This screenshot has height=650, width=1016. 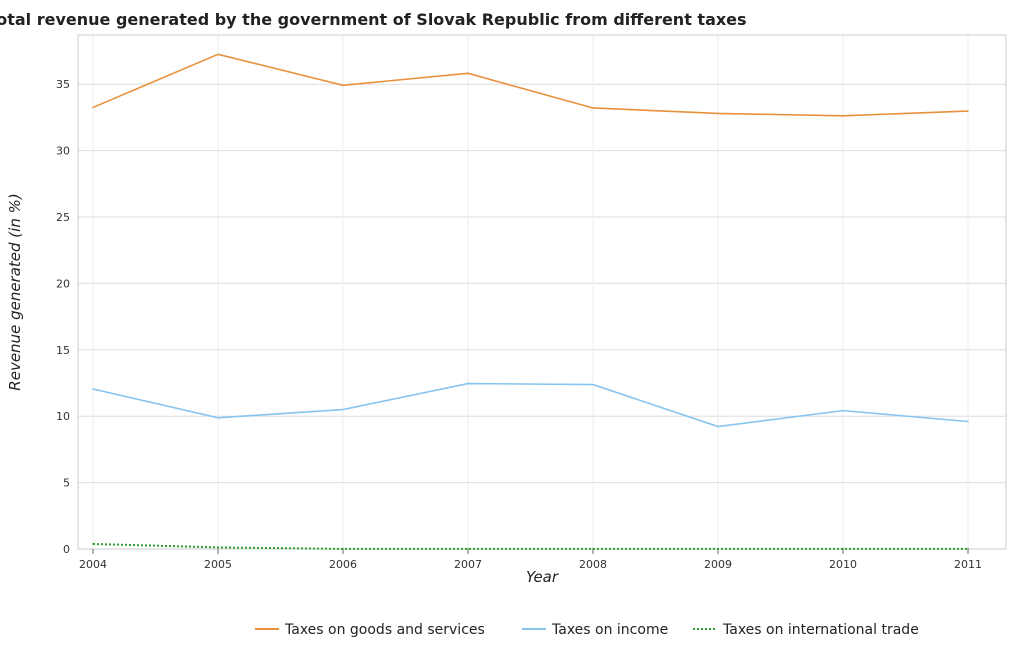 I want to click on legend-label: Taxes on international trade, so click(x=820, y=630).